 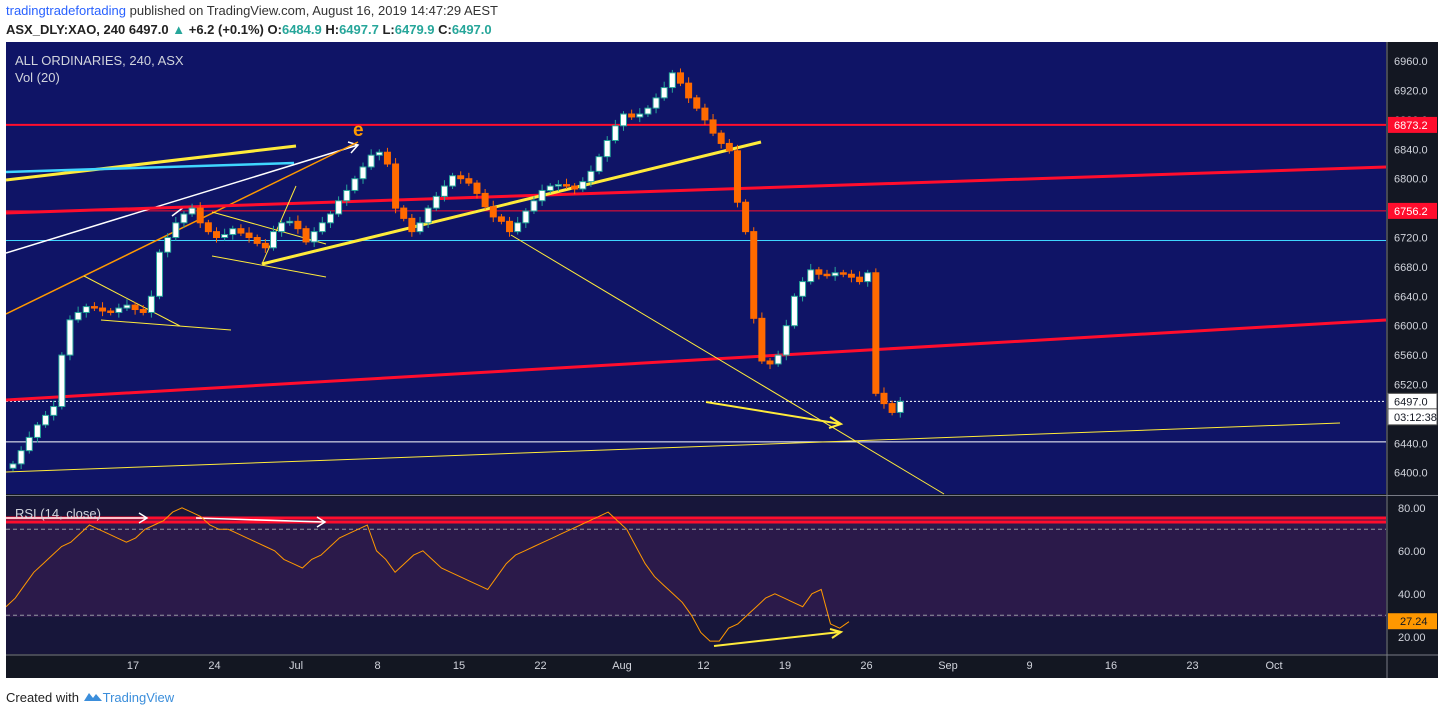 I want to click on price-tick-label: 6440.0, so click(x=1411, y=444).